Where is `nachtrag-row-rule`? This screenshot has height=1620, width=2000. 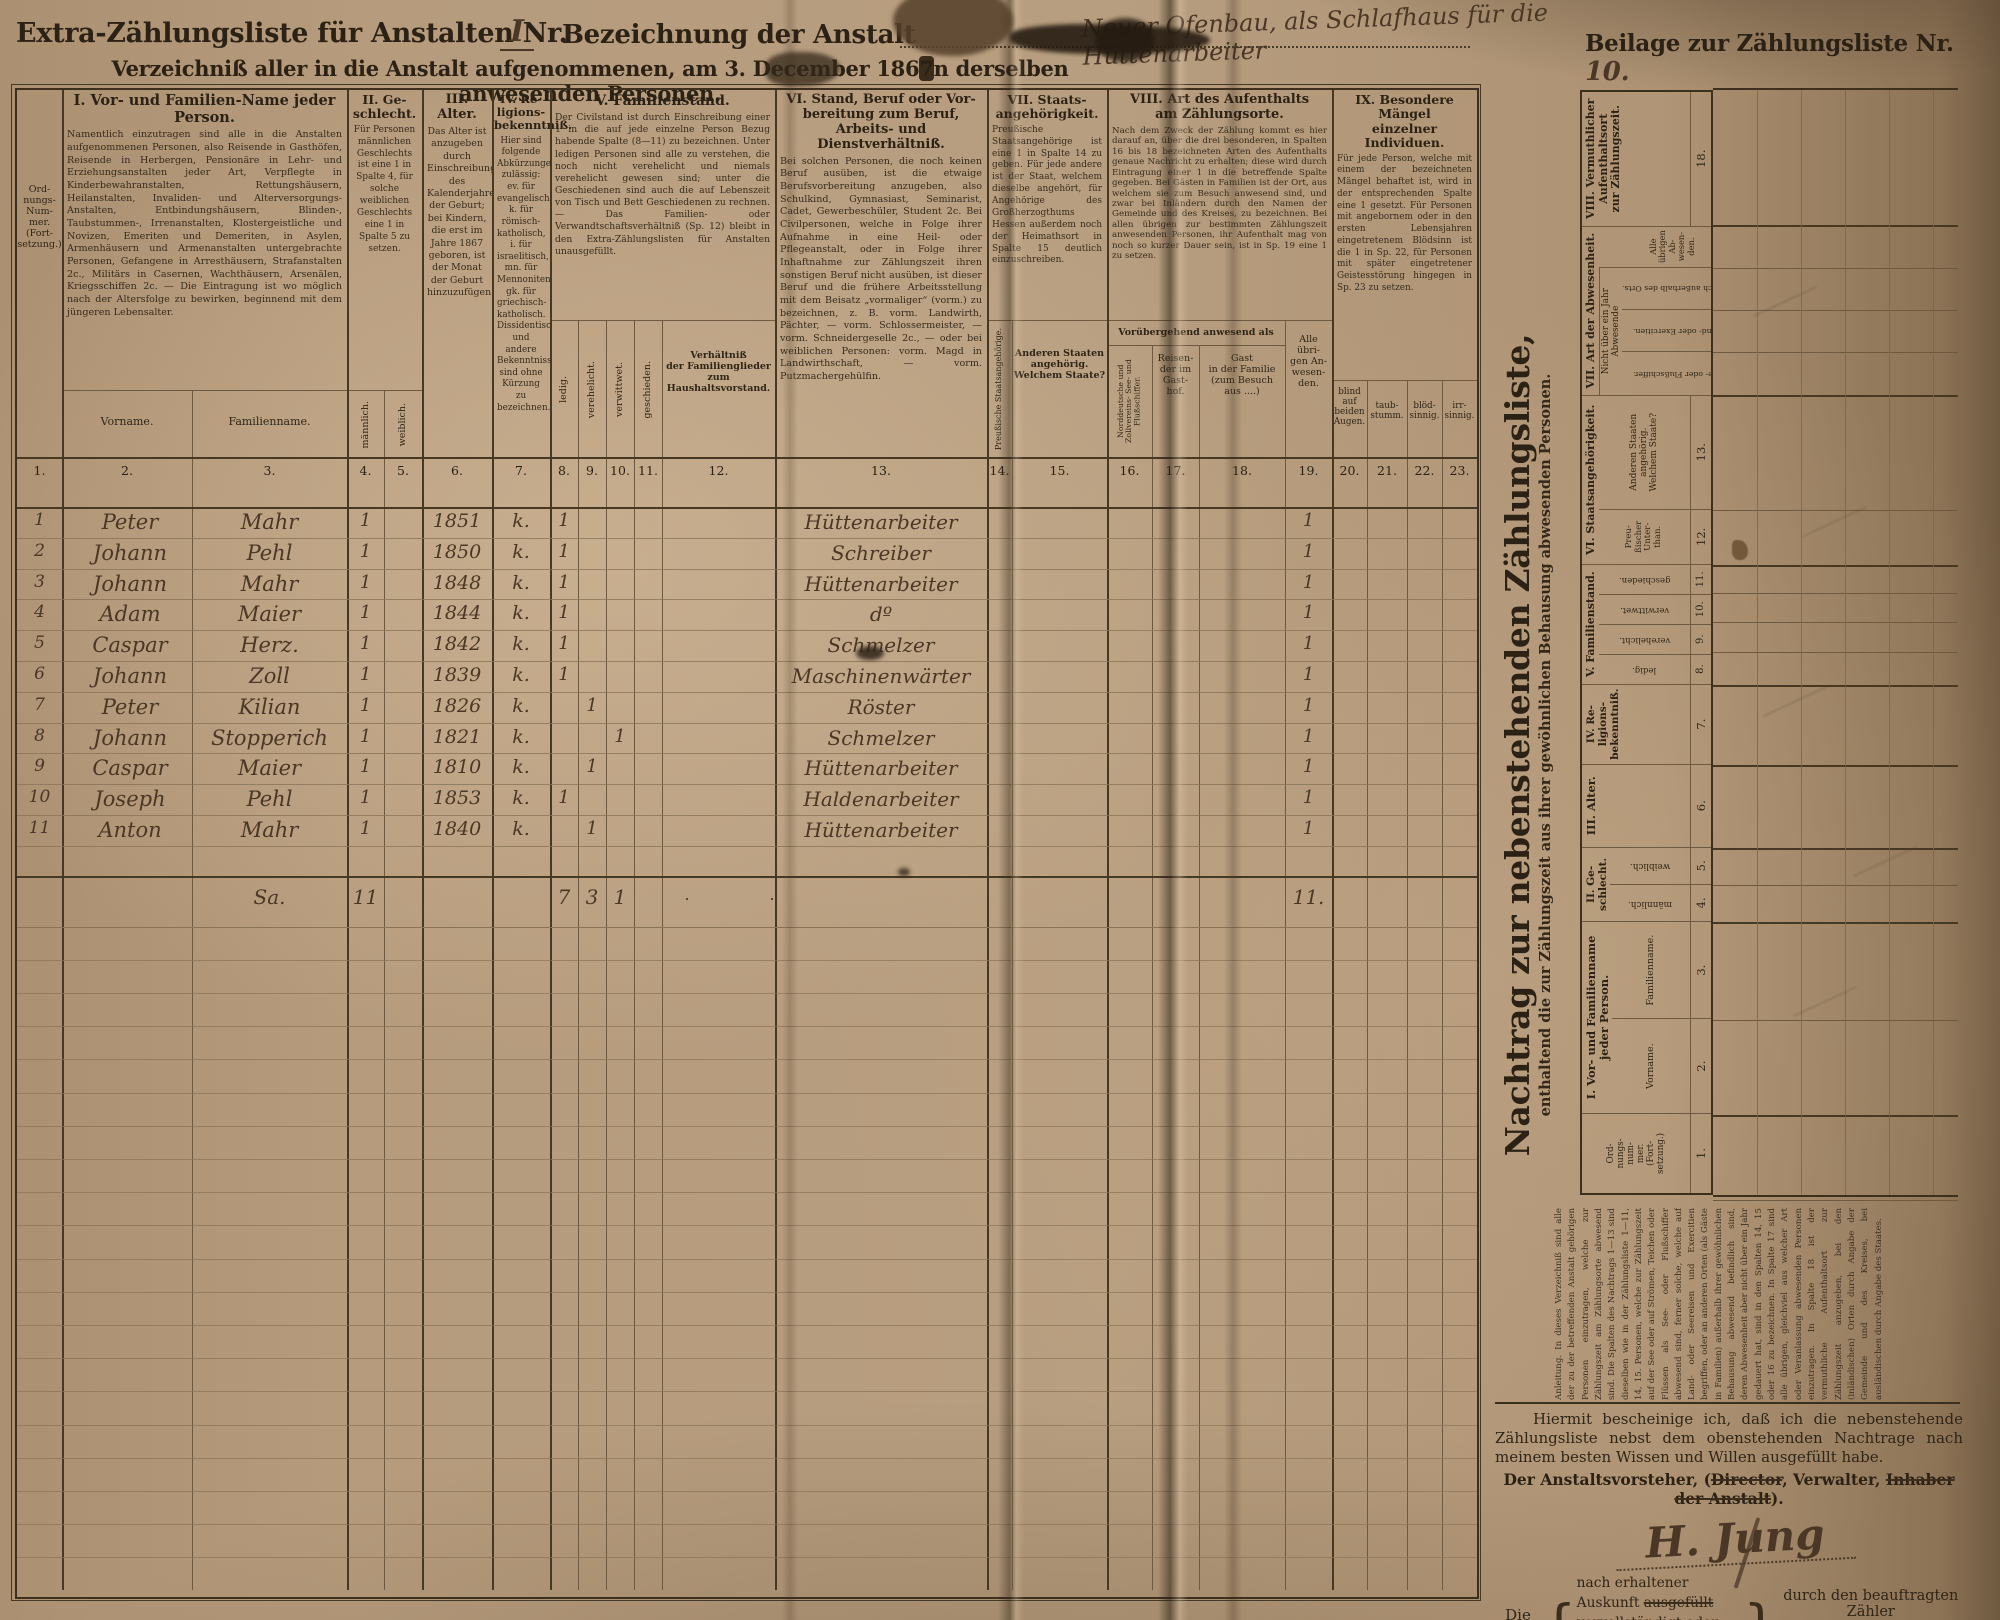 nachtrag-row-rule is located at coordinates (1845, 642).